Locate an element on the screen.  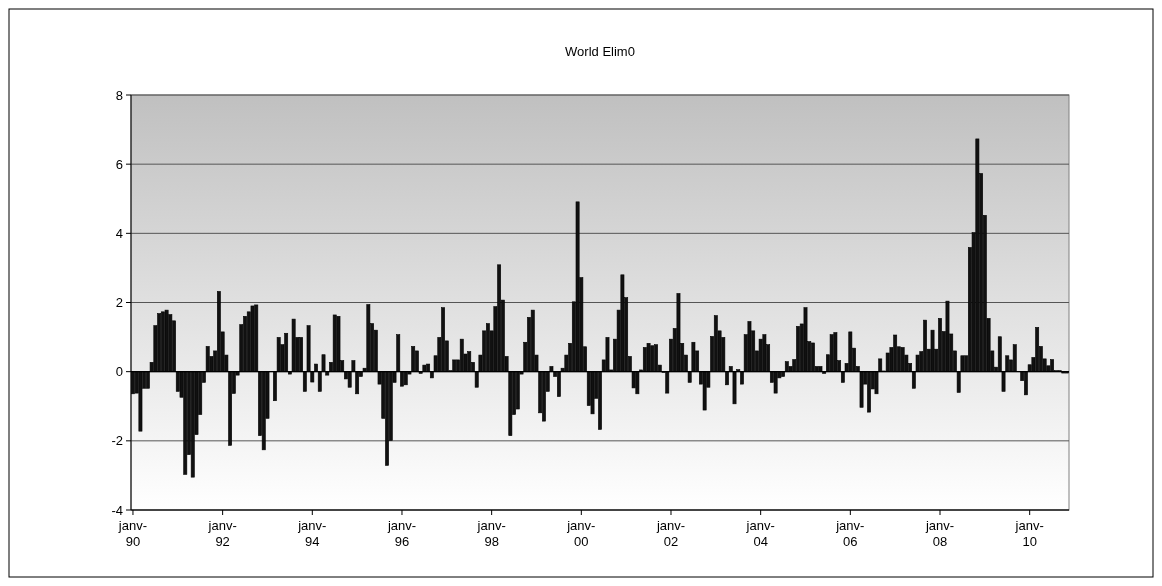
x-tick-label: janv-08 is located at coordinates (939, 533).